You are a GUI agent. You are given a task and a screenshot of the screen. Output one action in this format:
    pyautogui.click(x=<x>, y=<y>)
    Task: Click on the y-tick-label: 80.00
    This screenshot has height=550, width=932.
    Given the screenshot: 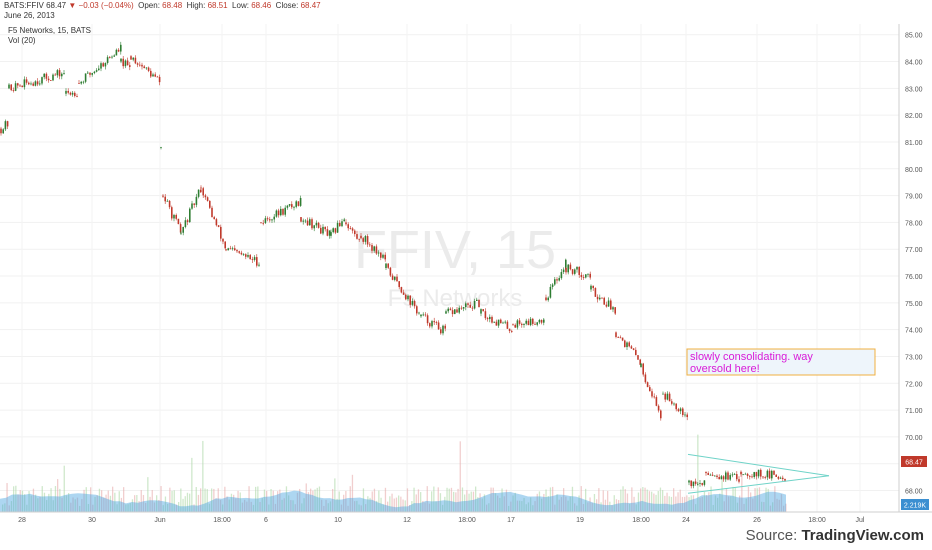 What is the action you would take?
    pyautogui.click(x=914, y=170)
    